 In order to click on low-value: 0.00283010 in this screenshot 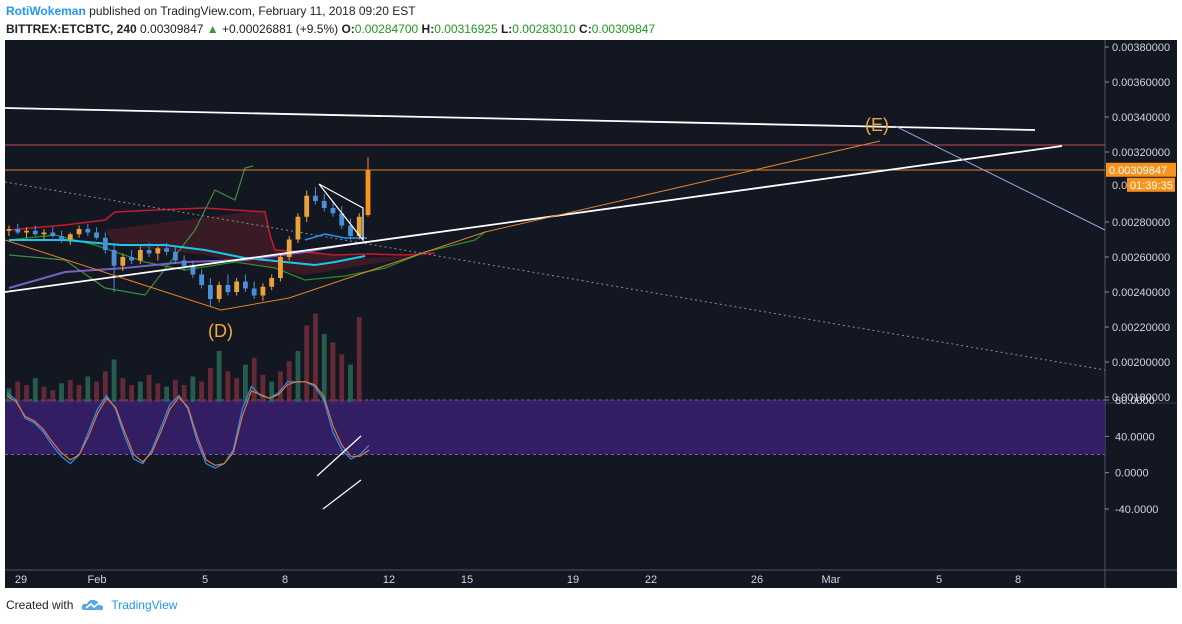, I will do `click(544, 29)`.